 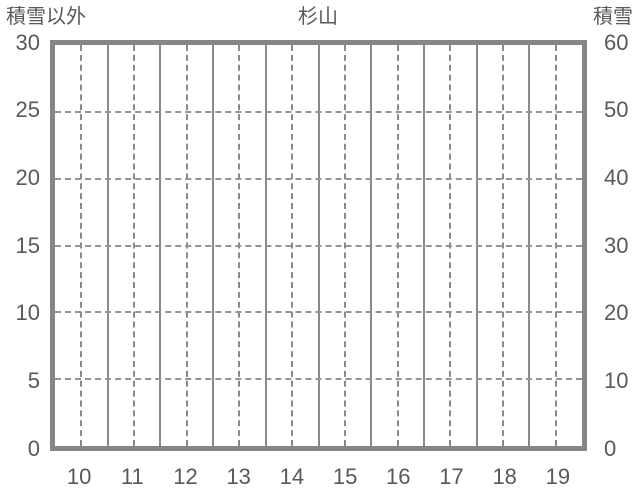 I want to click on y-tick-label-right: 0, so click(x=610, y=448).